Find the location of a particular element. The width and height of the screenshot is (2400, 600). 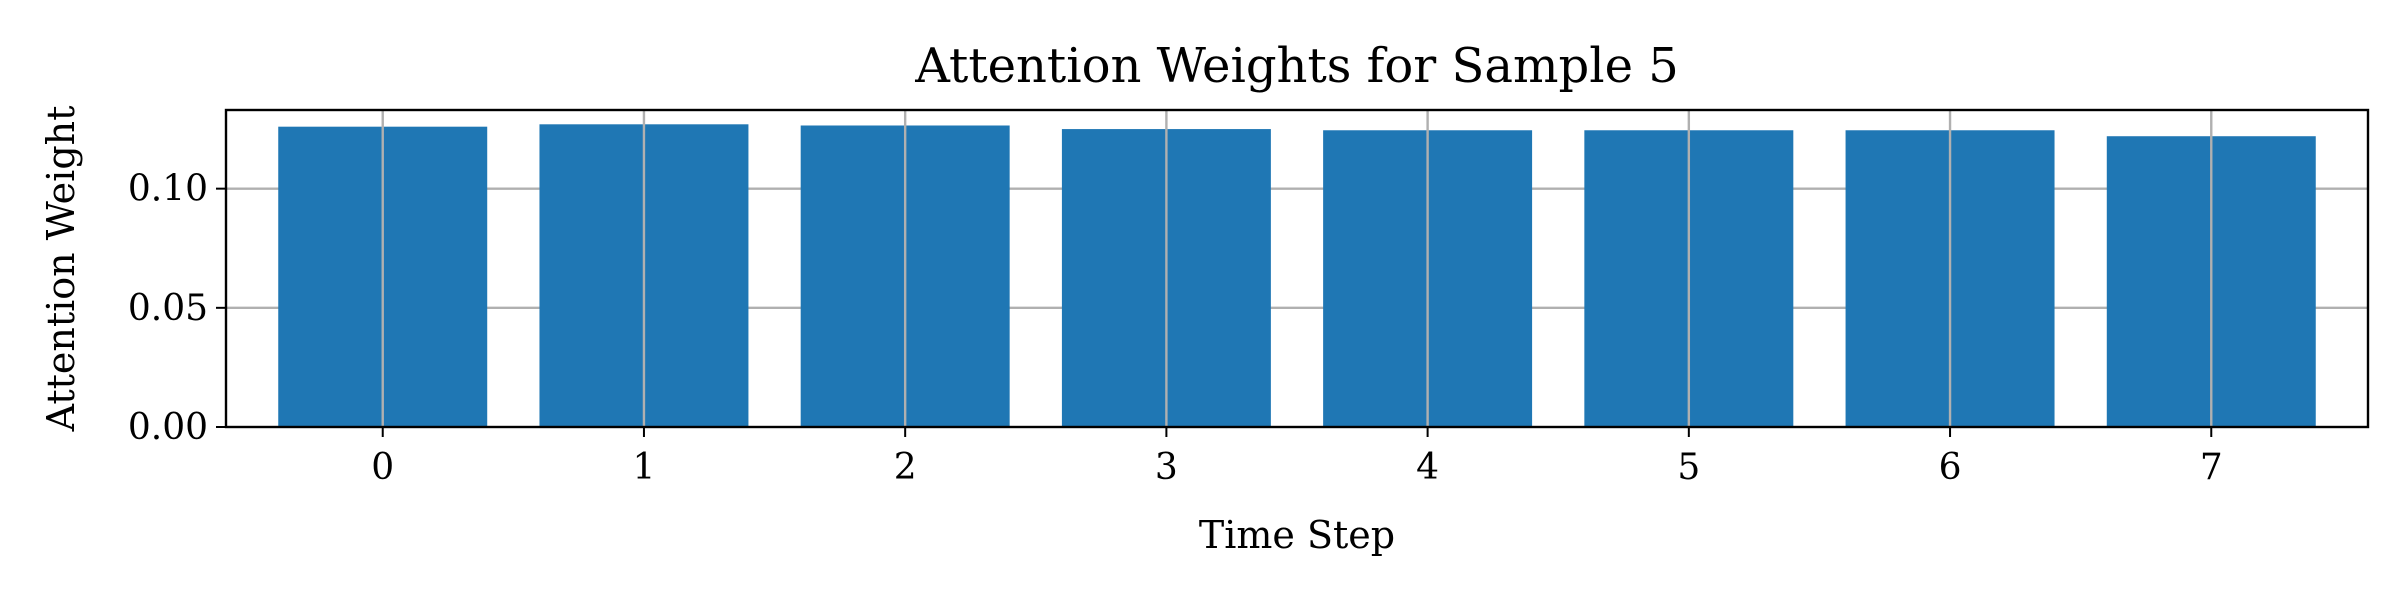

x-tick-label: 2 is located at coordinates (905, 467).